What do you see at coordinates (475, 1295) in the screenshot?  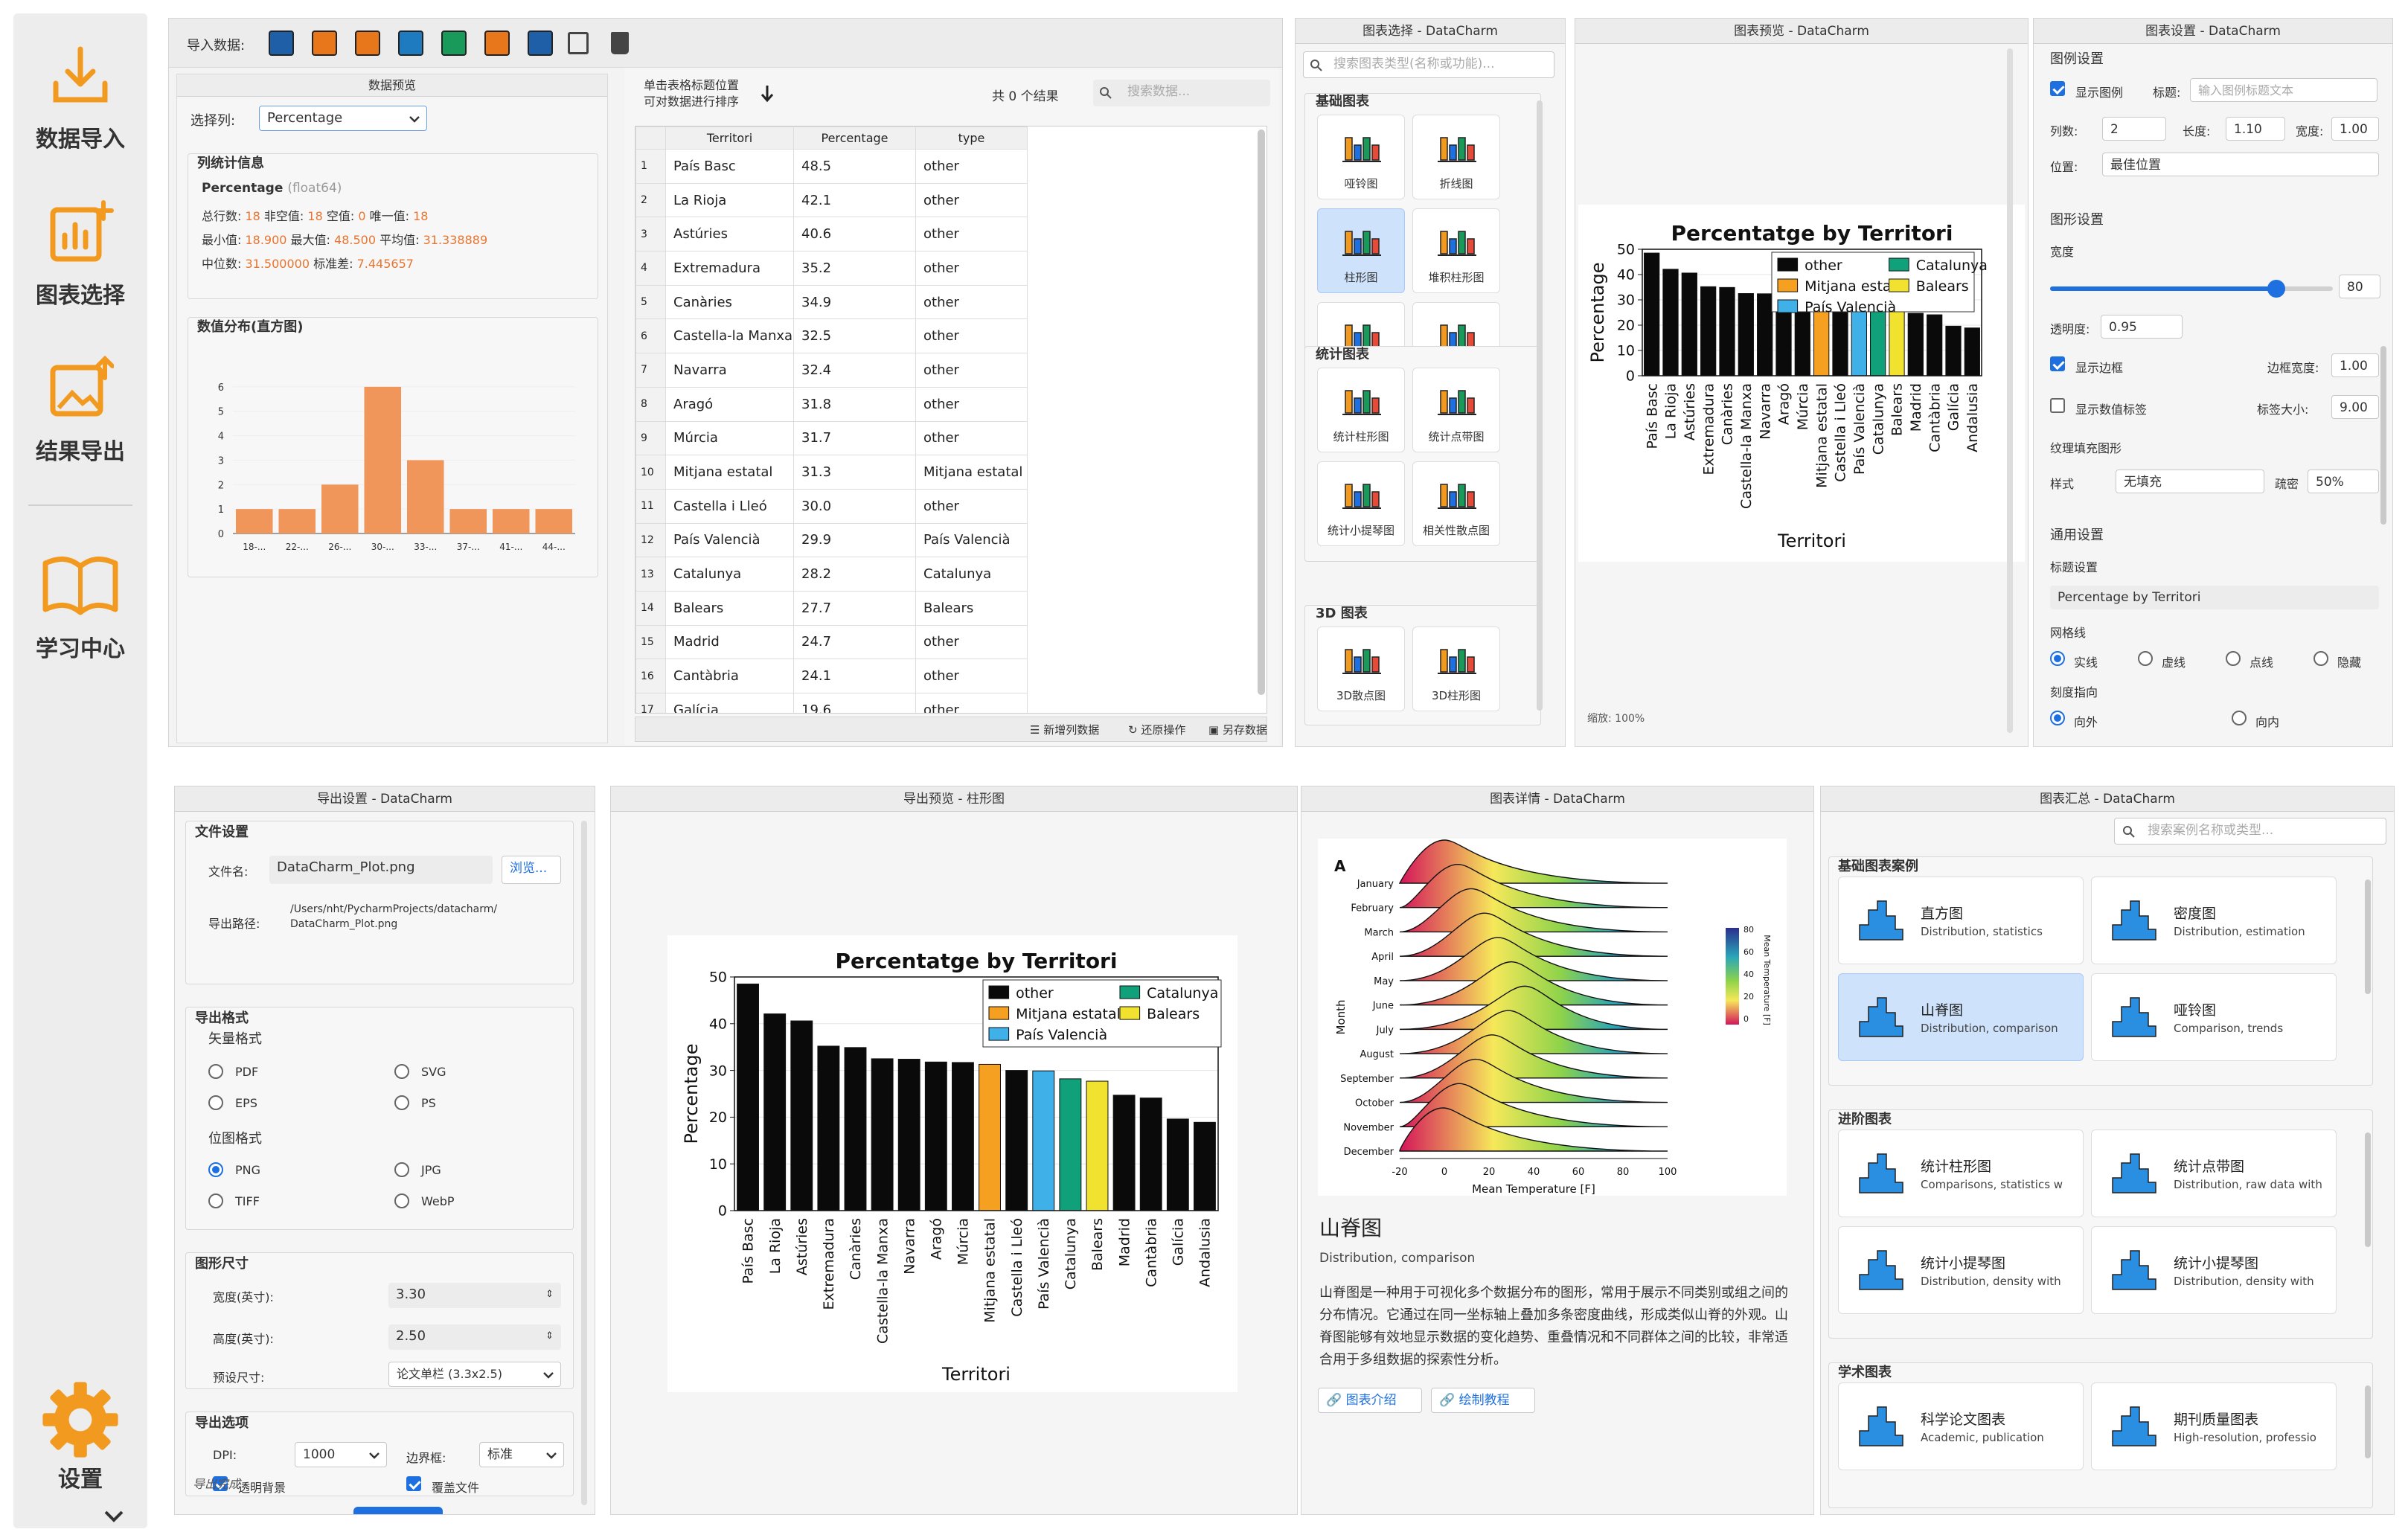 I see `width-spinbox: 3.30 ⇕` at bounding box center [475, 1295].